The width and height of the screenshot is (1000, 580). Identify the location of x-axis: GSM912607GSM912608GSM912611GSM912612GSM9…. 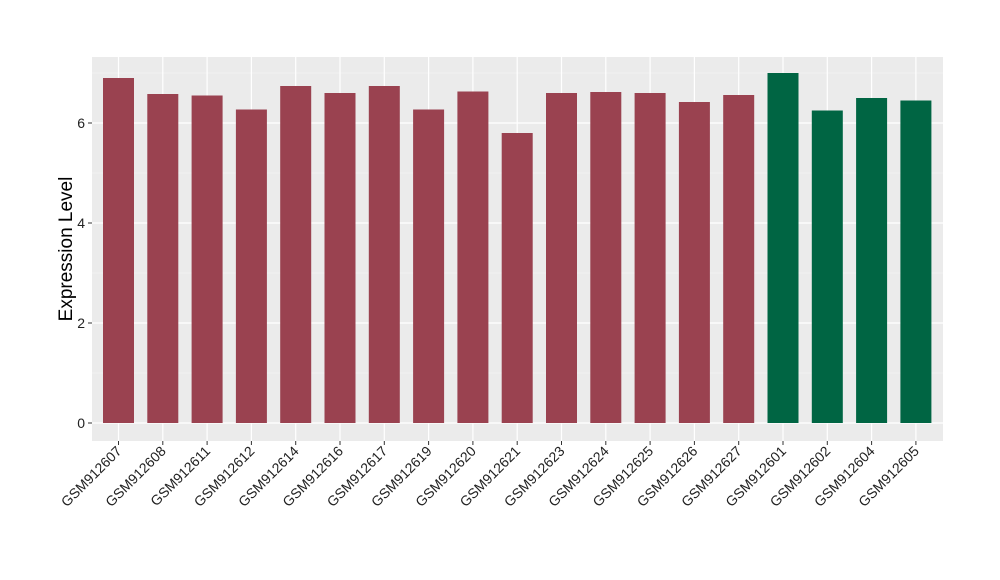
(490, 475).